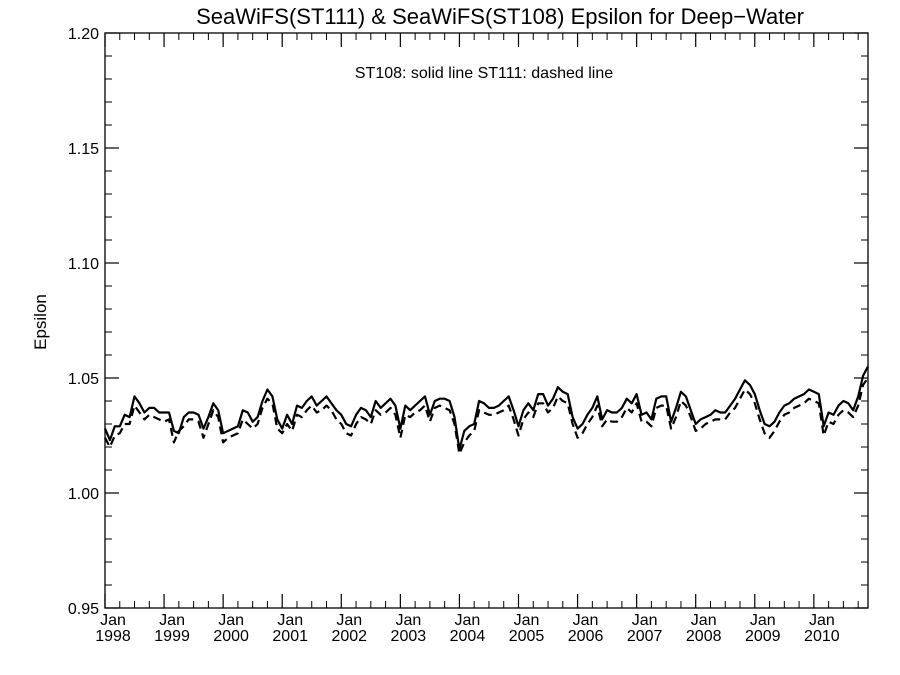  I want to click on y-tick-label: 1.05, so click(83, 379).